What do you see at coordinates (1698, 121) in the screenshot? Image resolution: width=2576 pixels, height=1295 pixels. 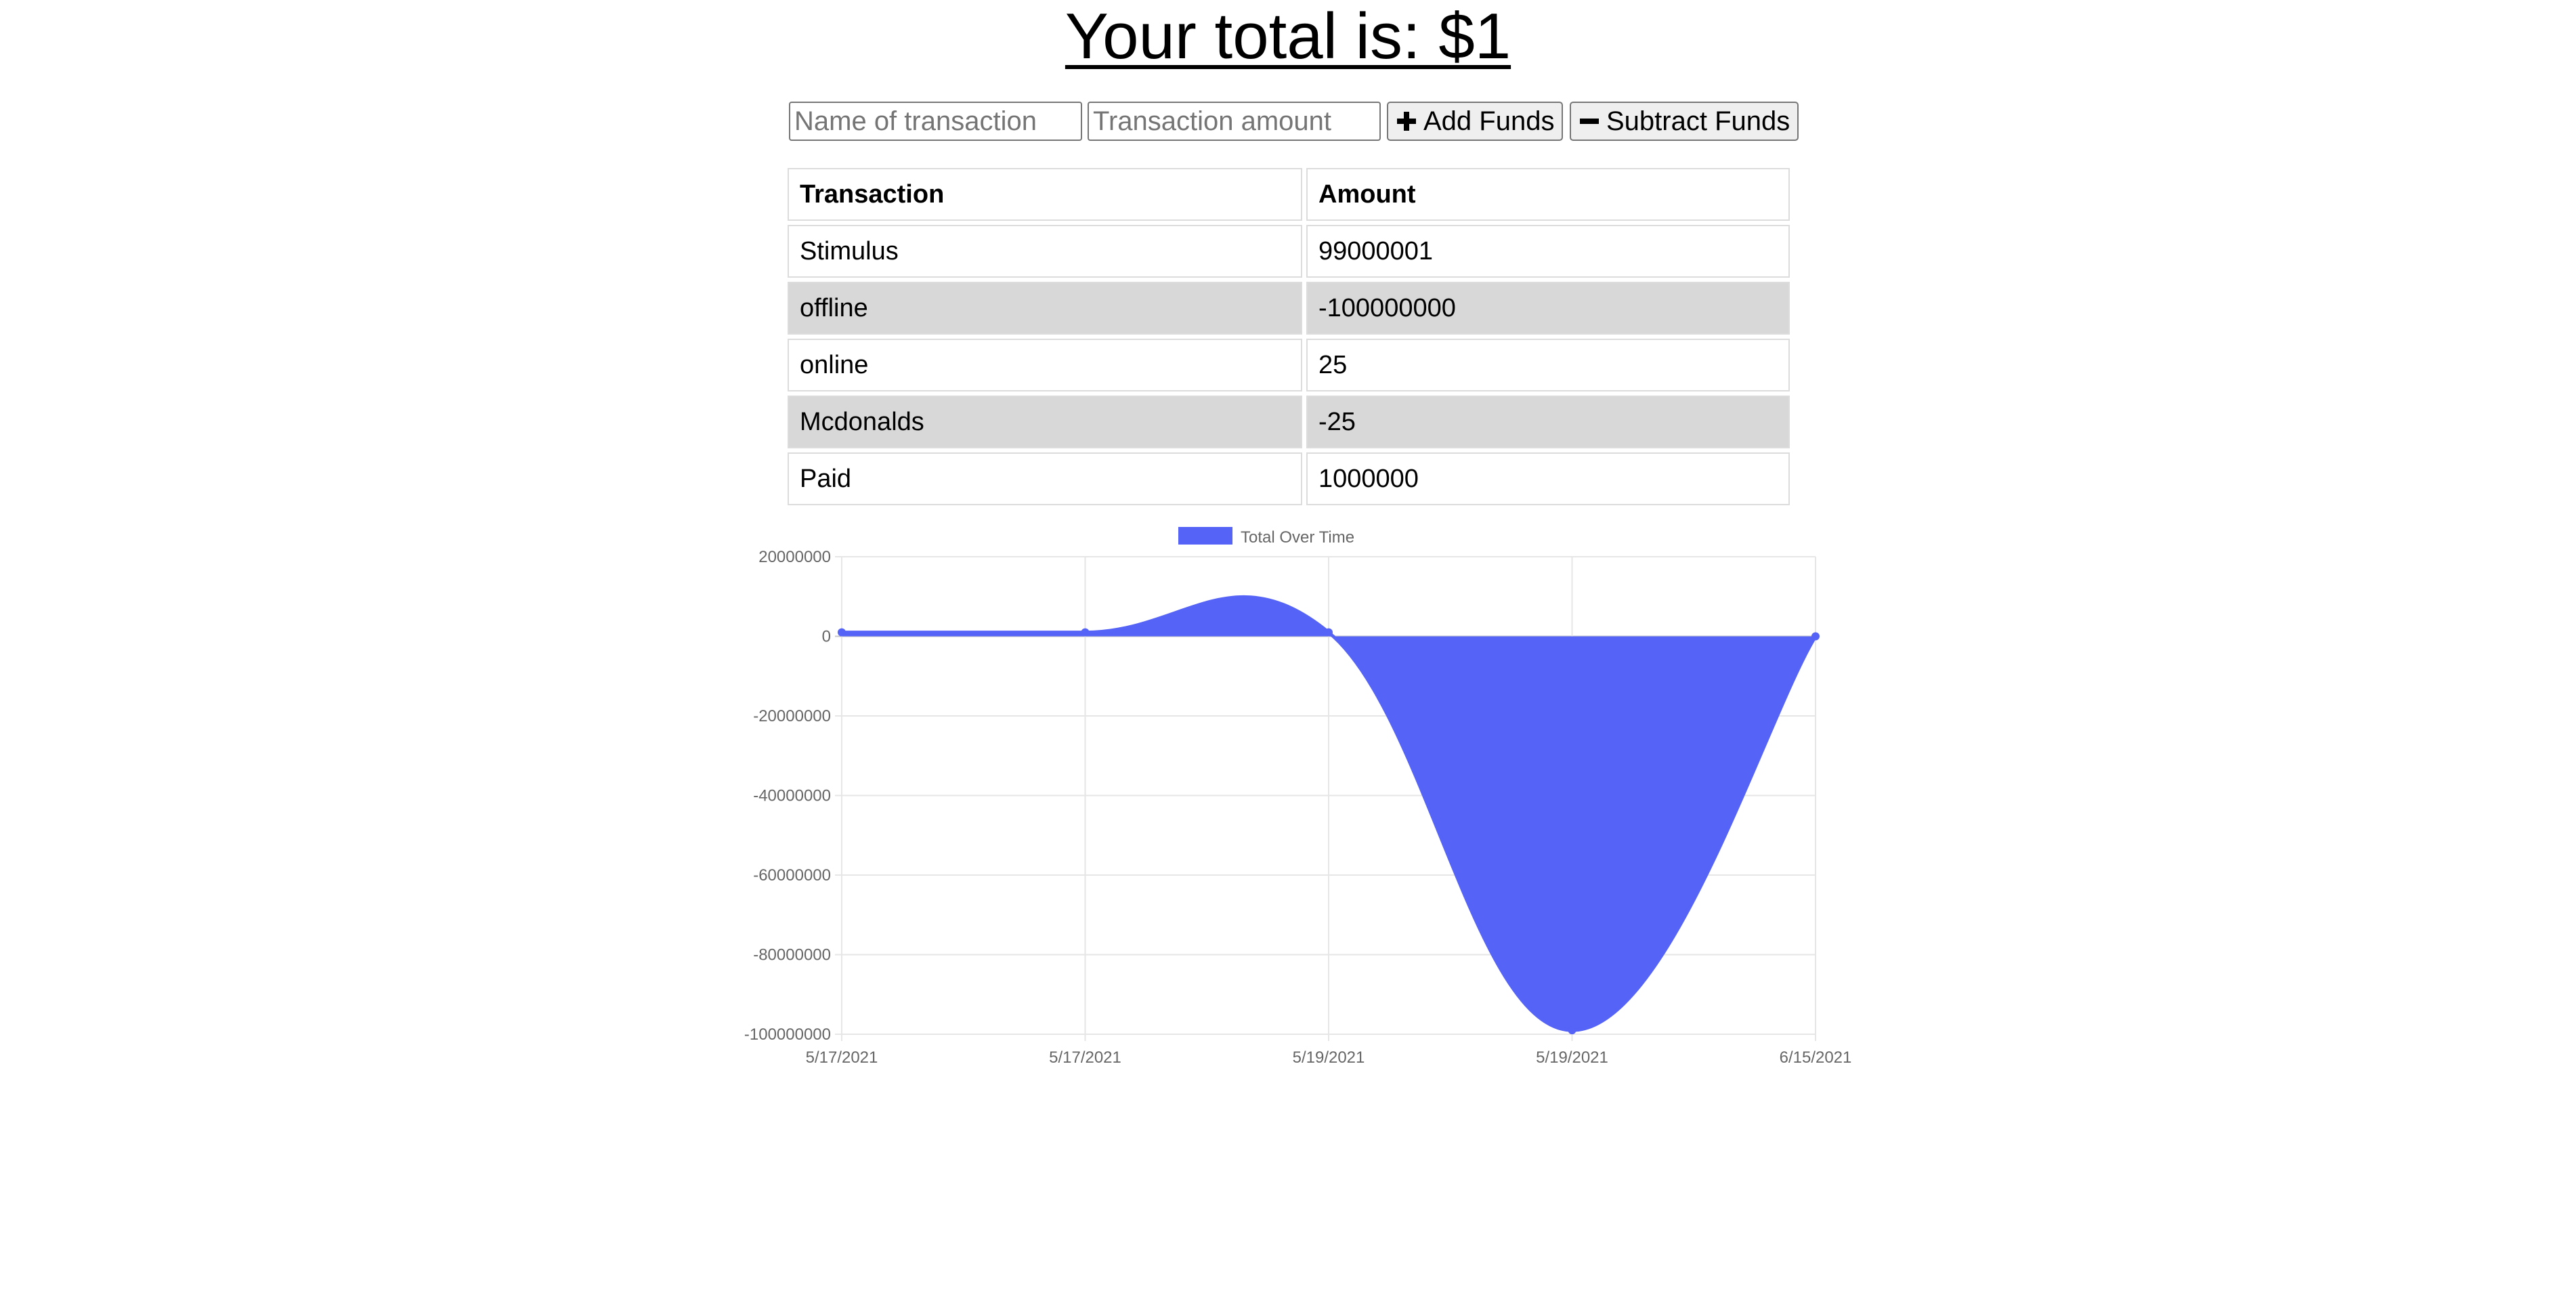 I see `subtract-funds-label: Subtract Funds` at bounding box center [1698, 121].